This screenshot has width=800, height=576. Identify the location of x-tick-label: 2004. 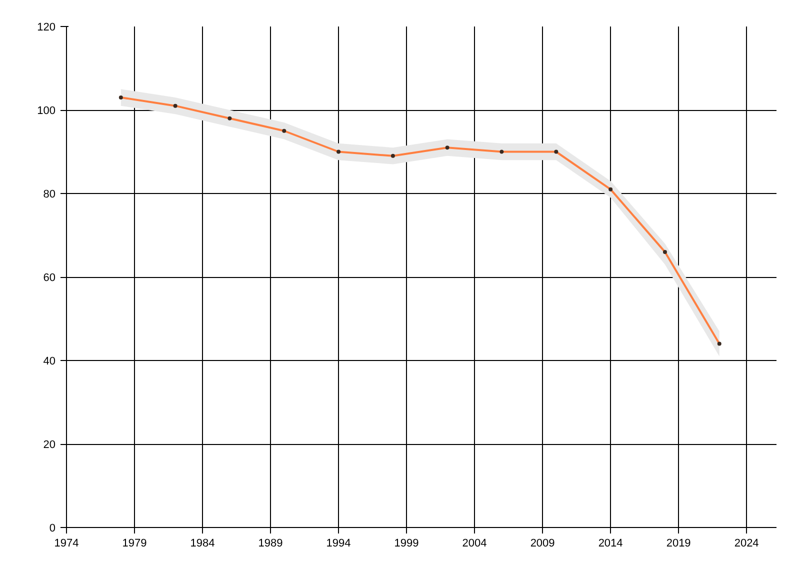
(474, 544).